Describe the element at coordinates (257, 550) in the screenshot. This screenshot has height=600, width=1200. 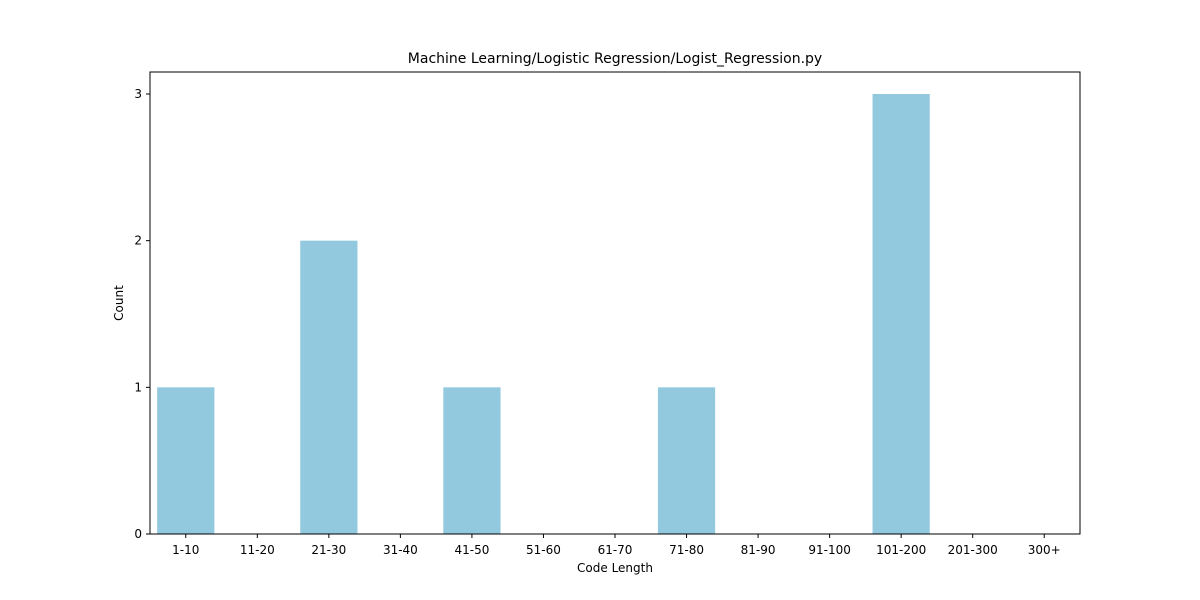
I see `x-tick-label: 11-20` at that location.